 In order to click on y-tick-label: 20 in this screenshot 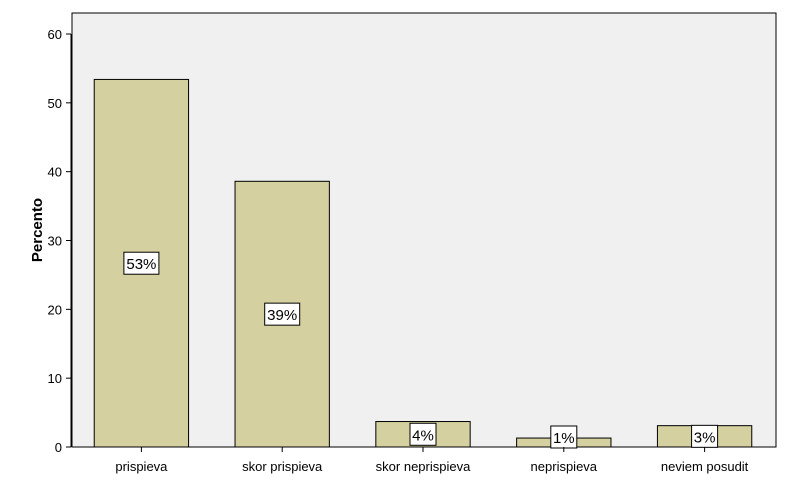, I will do `click(55, 309)`.